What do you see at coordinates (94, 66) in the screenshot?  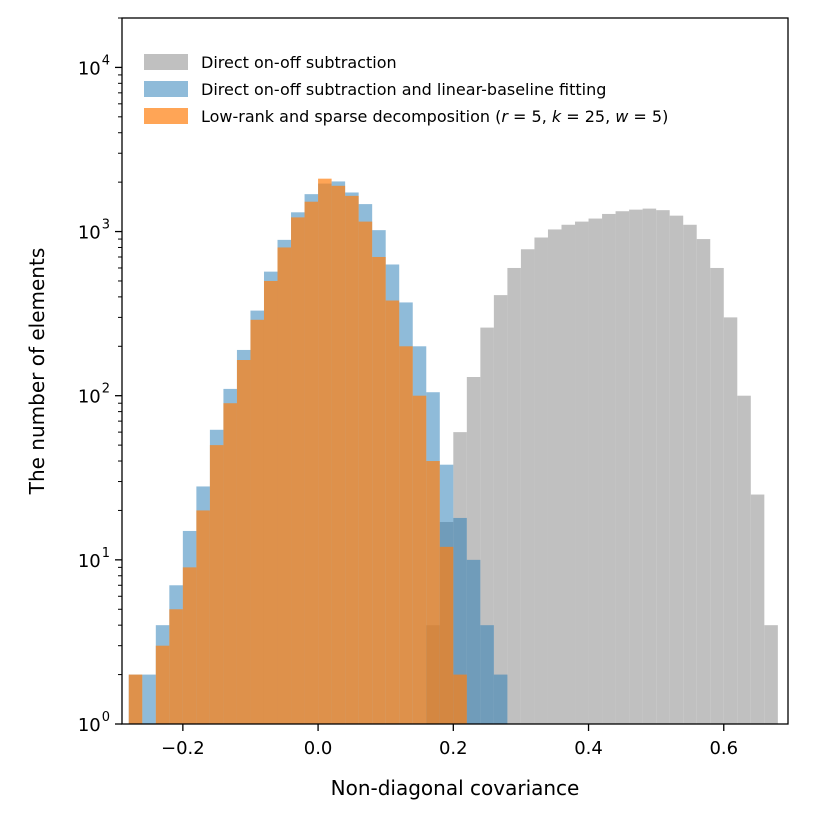 I see `y-tick-label: 10⁴` at bounding box center [94, 66].